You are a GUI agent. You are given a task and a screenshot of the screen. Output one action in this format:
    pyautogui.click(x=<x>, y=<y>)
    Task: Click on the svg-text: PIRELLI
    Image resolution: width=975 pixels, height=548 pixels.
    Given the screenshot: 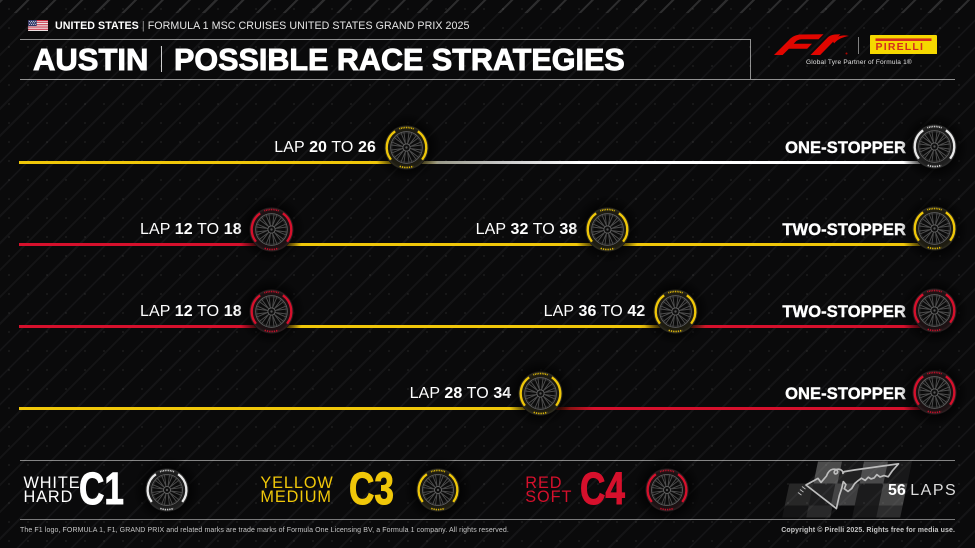 What is the action you would take?
    pyautogui.click(x=899, y=47)
    